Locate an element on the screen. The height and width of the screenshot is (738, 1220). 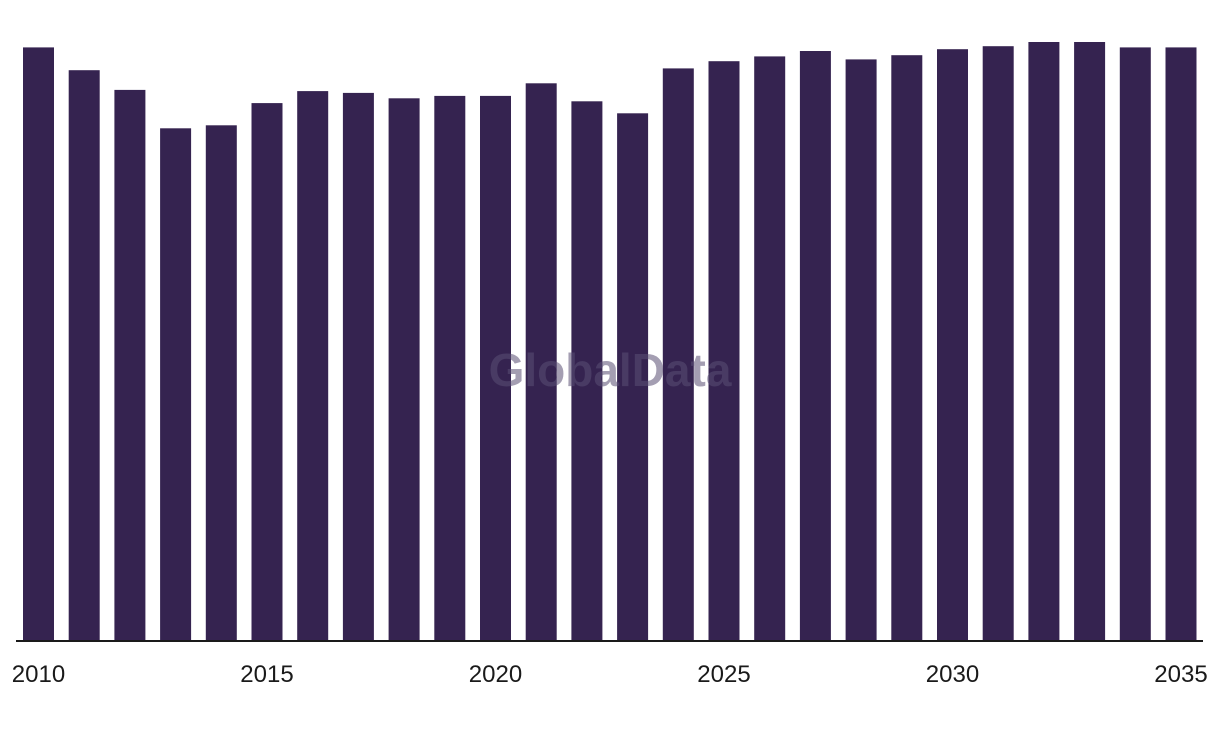
x-tick-label-2020: 2020 is located at coordinates (495, 674).